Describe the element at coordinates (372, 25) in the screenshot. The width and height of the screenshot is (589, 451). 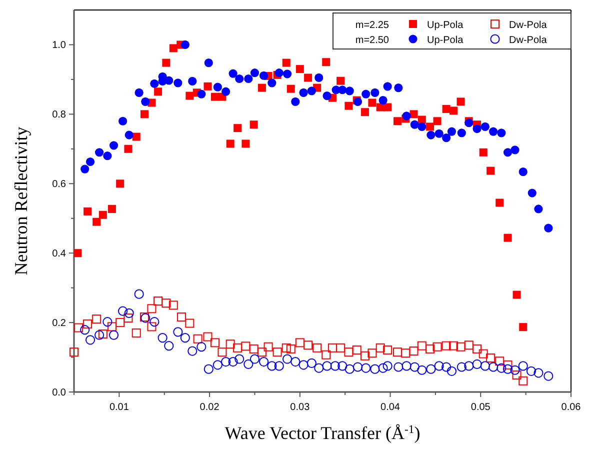
I see `annotation: m=2.25` at that location.